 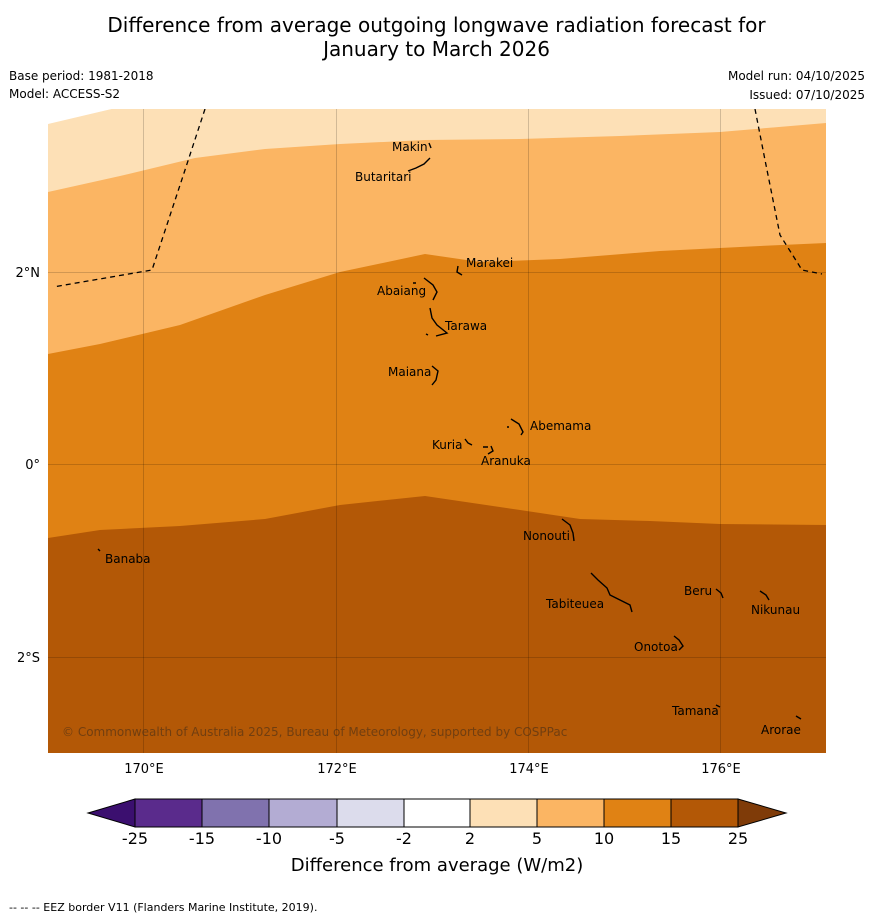 What do you see at coordinates (144, 769) in the screenshot?
I see `x-tick-label: 170°E` at bounding box center [144, 769].